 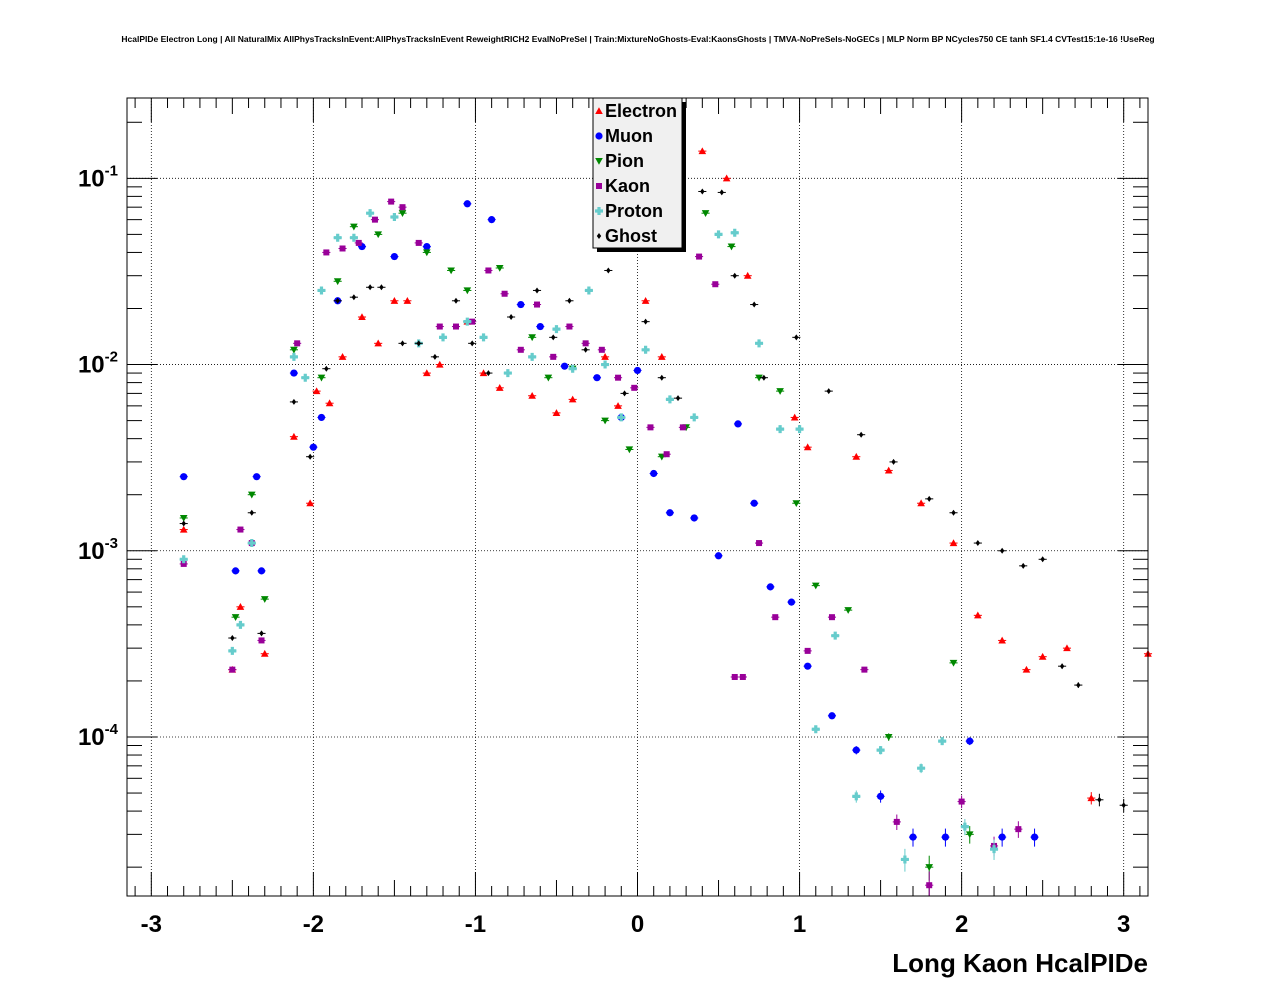 What do you see at coordinates (629, 136) in the screenshot?
I see `legend-label: Muon` at bounding box center [629, 136].